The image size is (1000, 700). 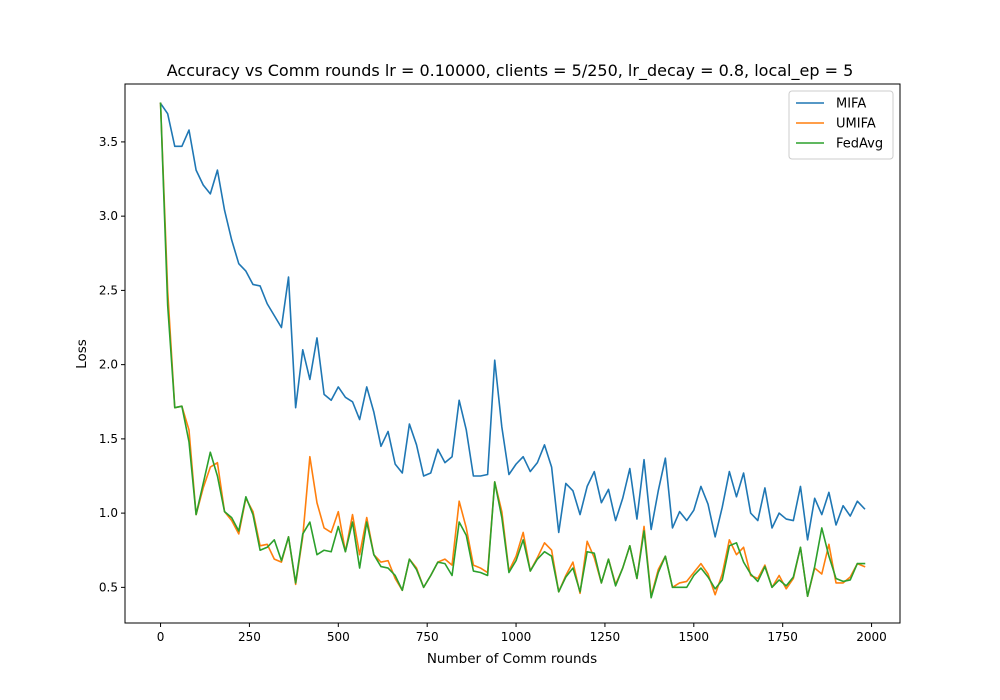 I want to click on y-tick-label: 1.0, so click(x=108, y=513).